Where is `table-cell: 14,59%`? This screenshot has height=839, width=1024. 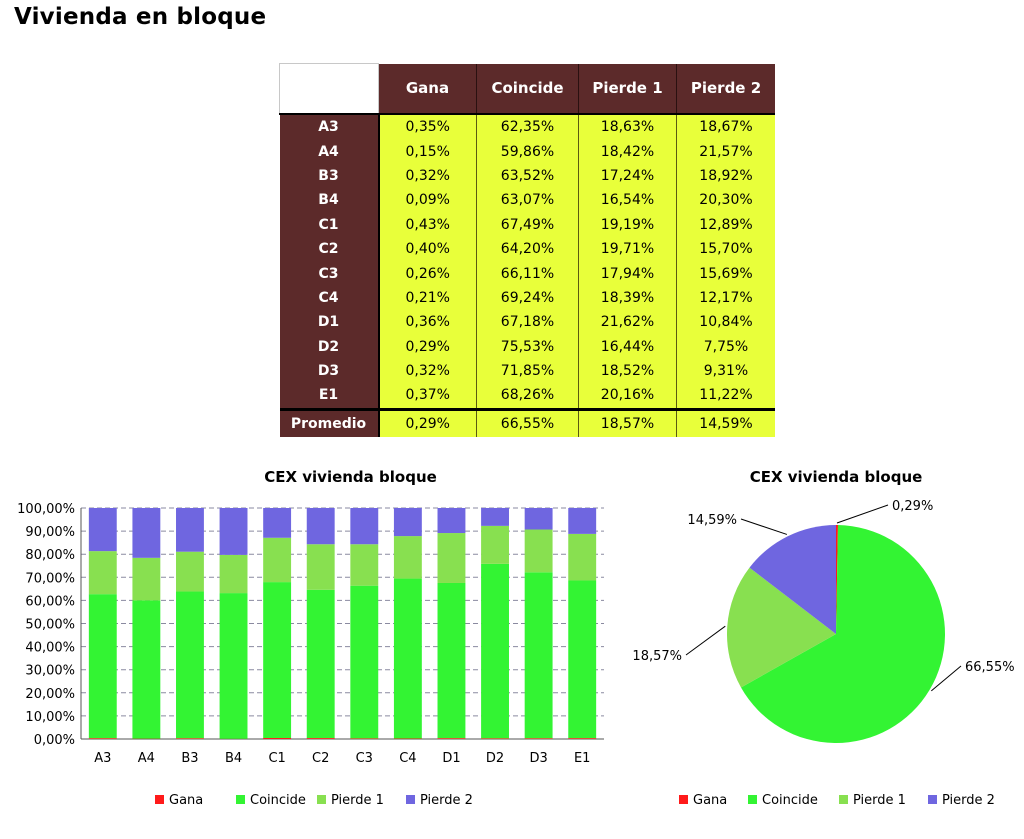
table-cell: 14,59% is located at coordinates (725, 422).